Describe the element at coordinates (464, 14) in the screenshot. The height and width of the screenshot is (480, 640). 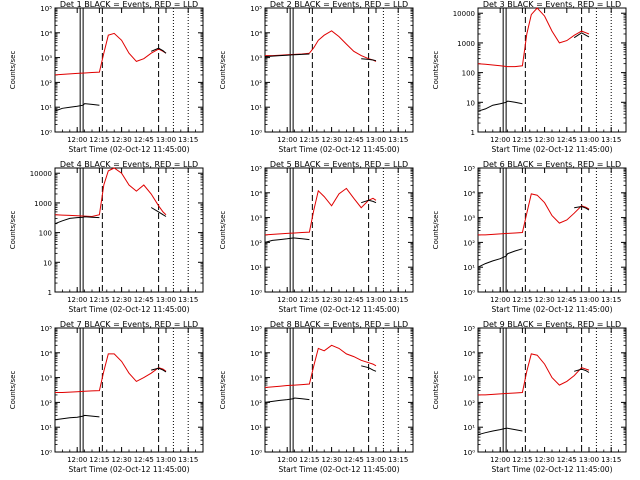
I see `y-tick-label: 10000` at that location.